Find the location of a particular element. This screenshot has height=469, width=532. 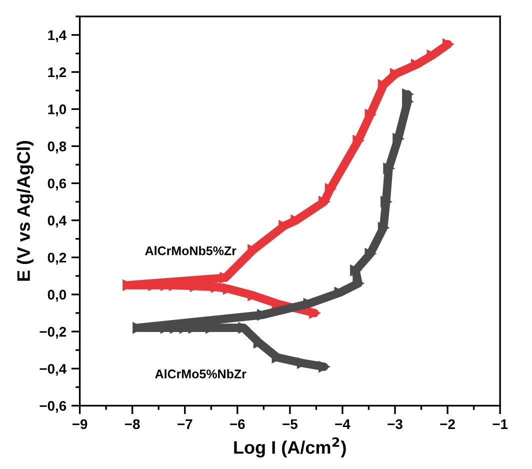

y-tick-label: 0,0 is located at coordinates (57, 296).